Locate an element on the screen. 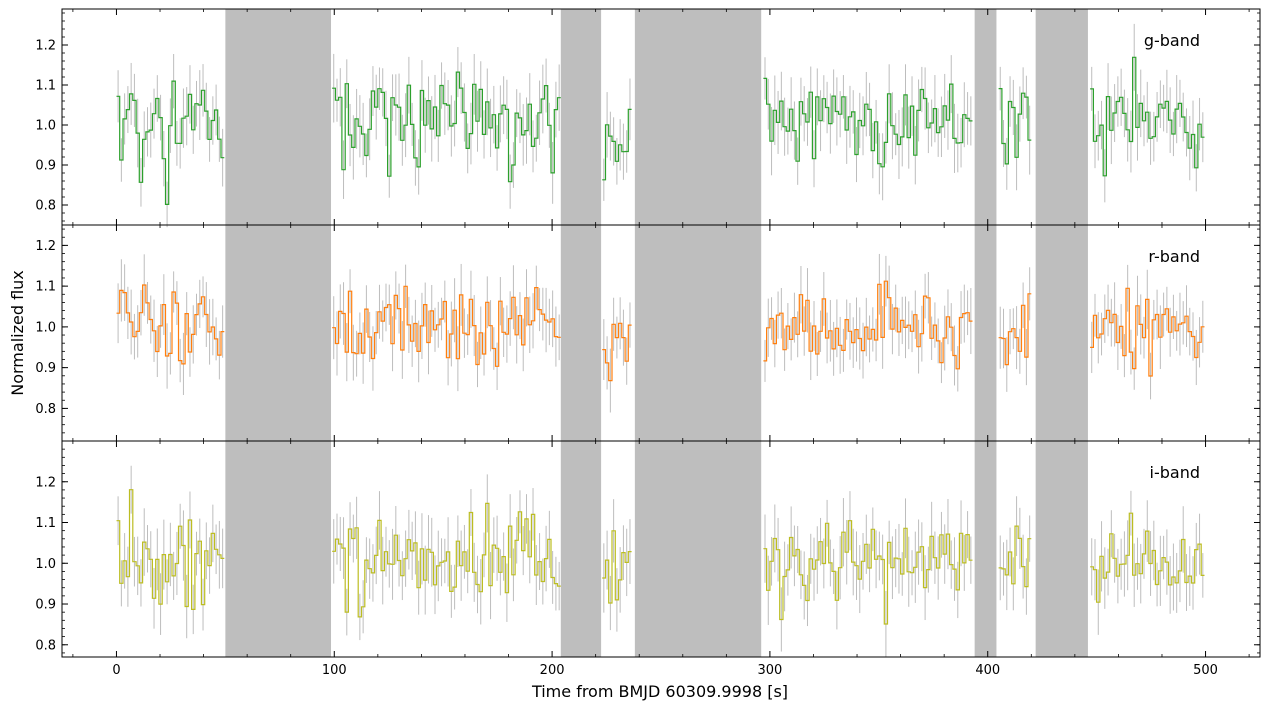 This screenshot has width=1270, height=709. band-label: g-band is located at coordinates (1172, 40).